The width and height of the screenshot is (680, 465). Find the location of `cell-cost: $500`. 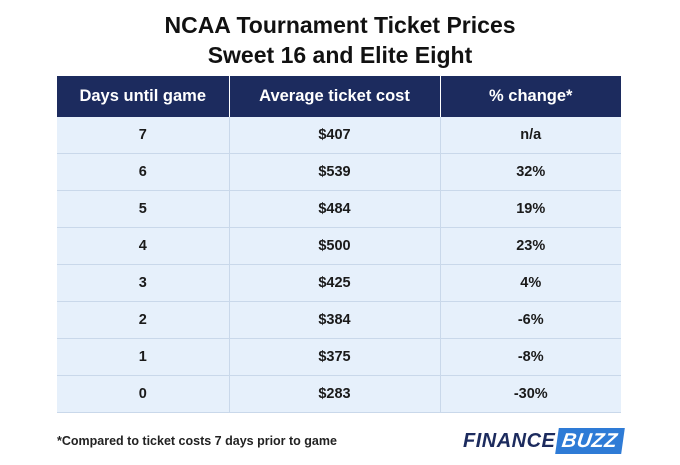

cell-cost: $500 is located at coordinates (335, 246).